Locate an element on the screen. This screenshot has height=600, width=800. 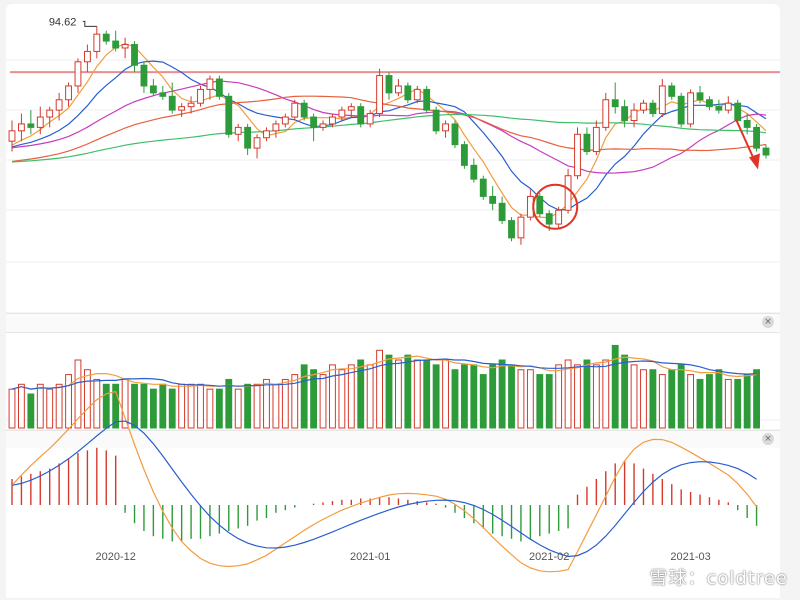
x-axis-tick-label: 2021-02 is located at coordinates (549, 557).